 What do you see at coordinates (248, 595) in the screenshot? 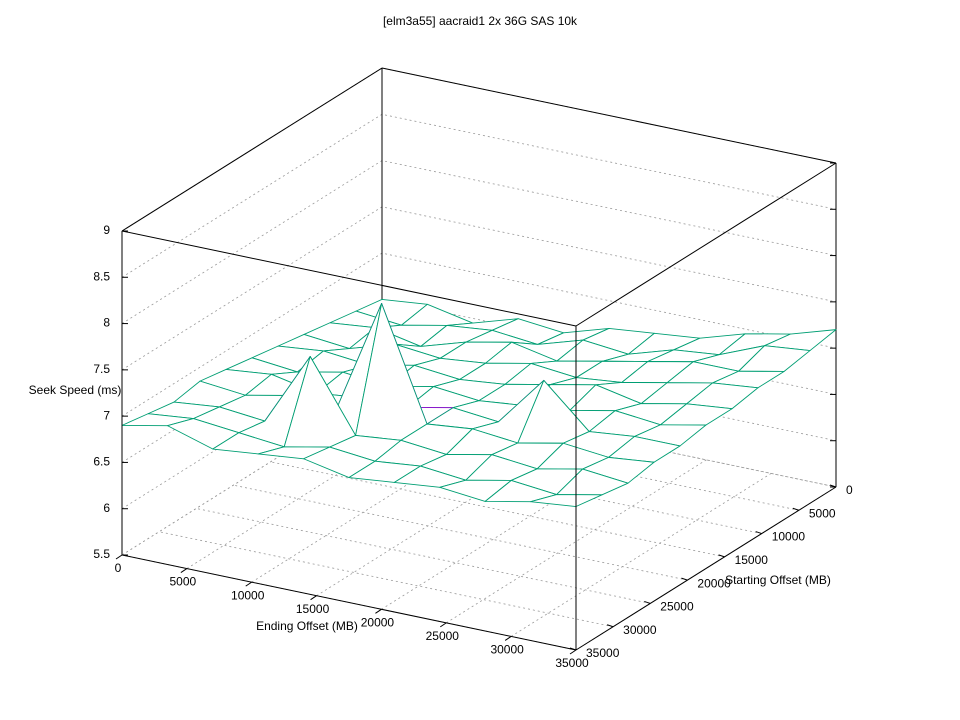
I see `x-tick-label: 10000` at bounding box center [248, 595].